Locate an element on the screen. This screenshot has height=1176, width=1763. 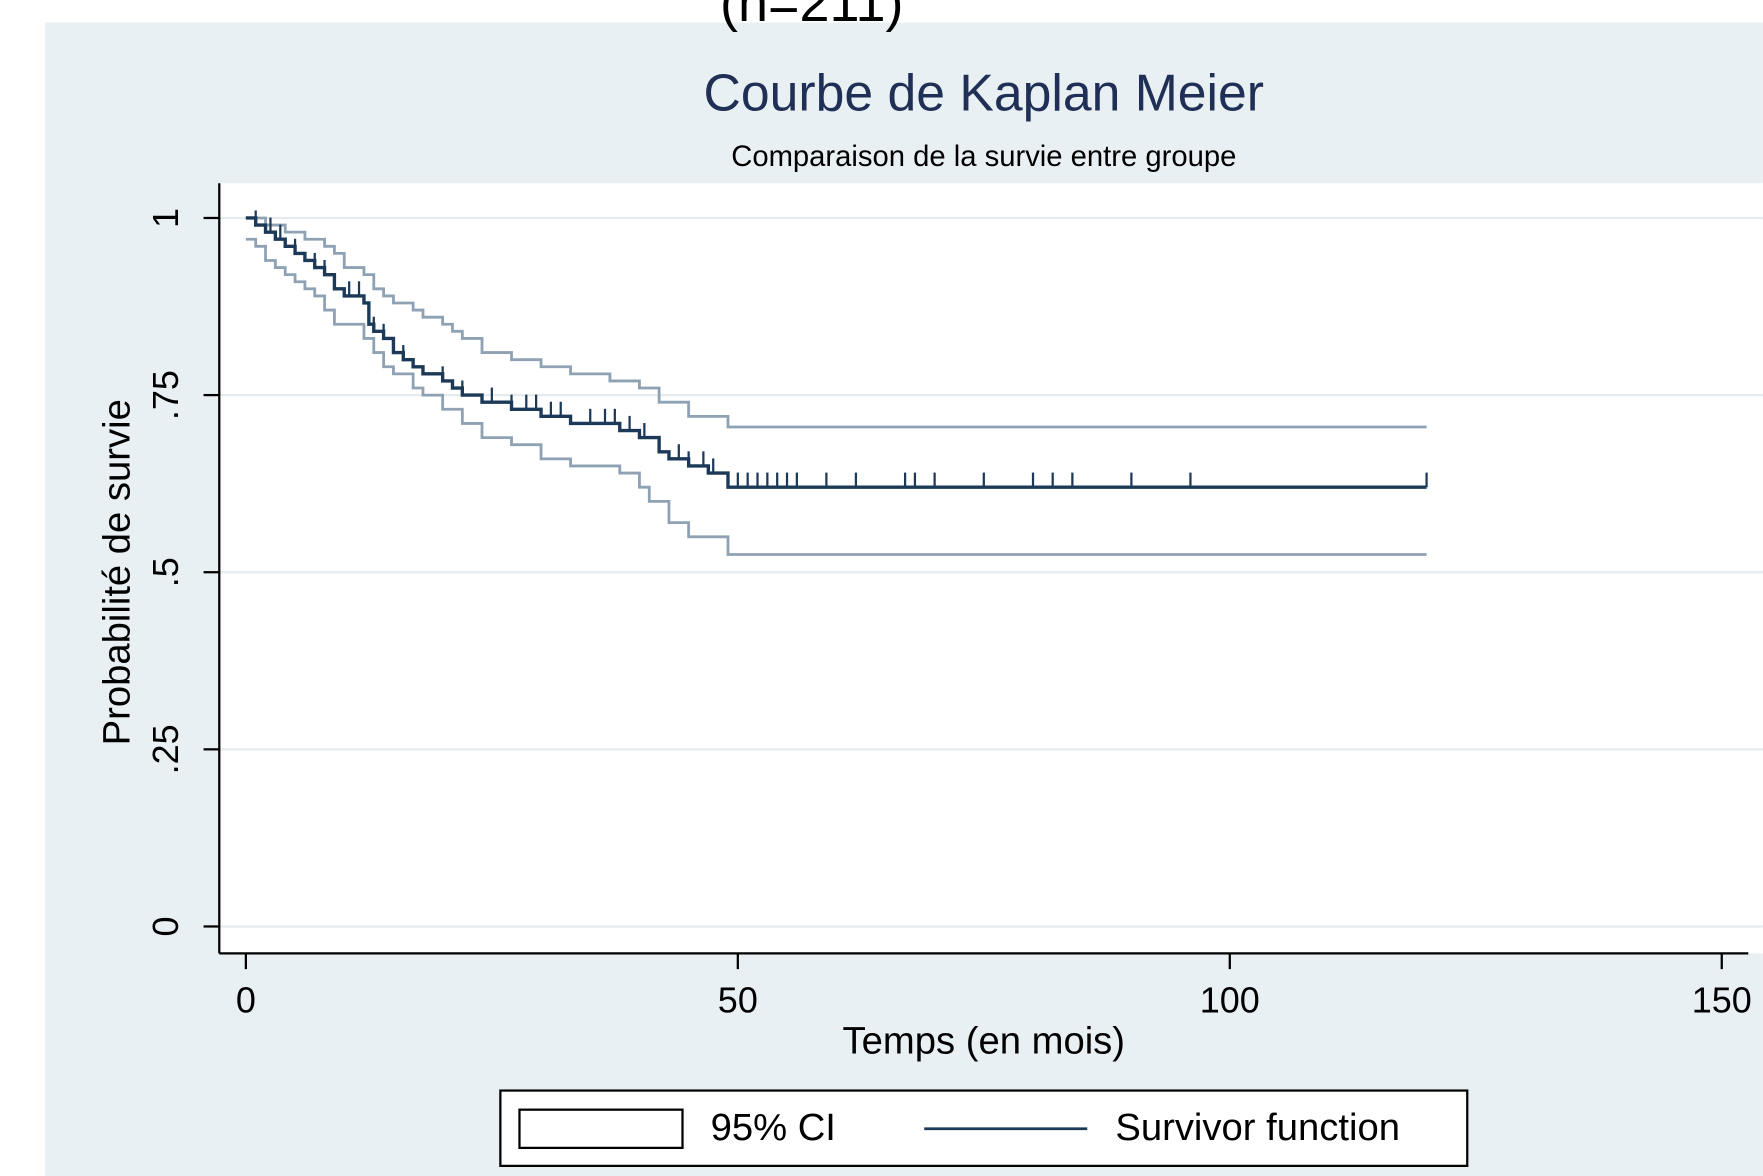
x-tick-label: 100 is located at coordinates (1230, 999).